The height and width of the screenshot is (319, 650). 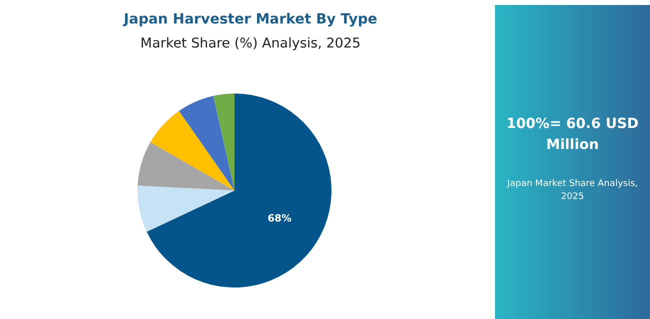 What do you see at coordinates (280, 219) in the screenshot?
I see `data-label: 68%` at bounding box center [280, 219].